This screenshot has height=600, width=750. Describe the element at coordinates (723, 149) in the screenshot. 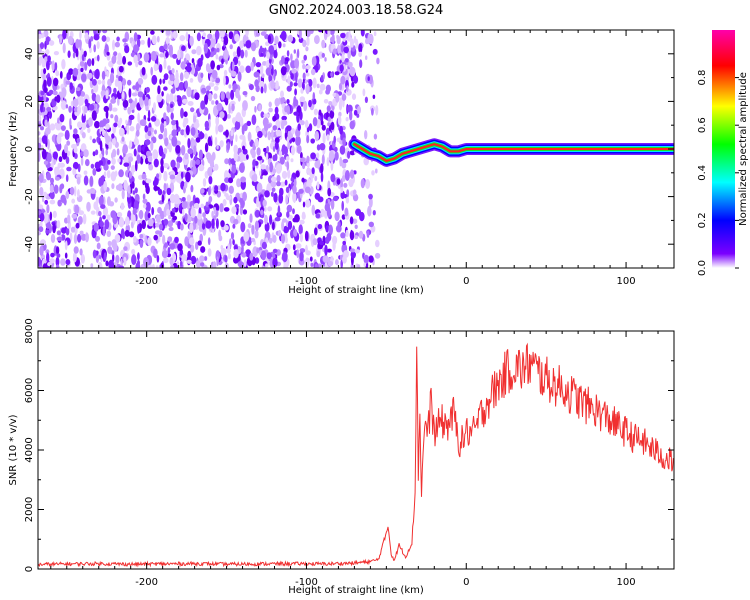

I see `colorbar-gradient` at that location.